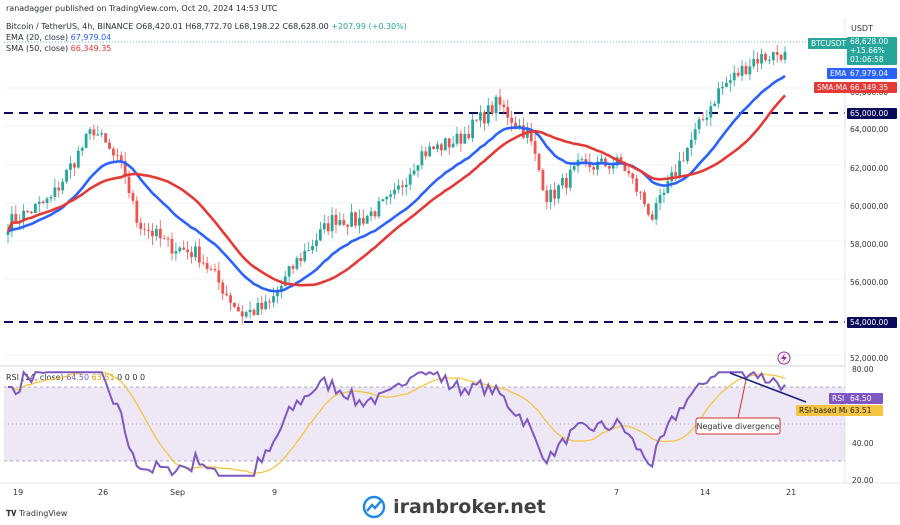 The image size is (900, 525). What do you see at coordinates (872, 87) in the screenshot?
I see `sma-tag-value: 66,349.35` at bounding box center [872, 87].